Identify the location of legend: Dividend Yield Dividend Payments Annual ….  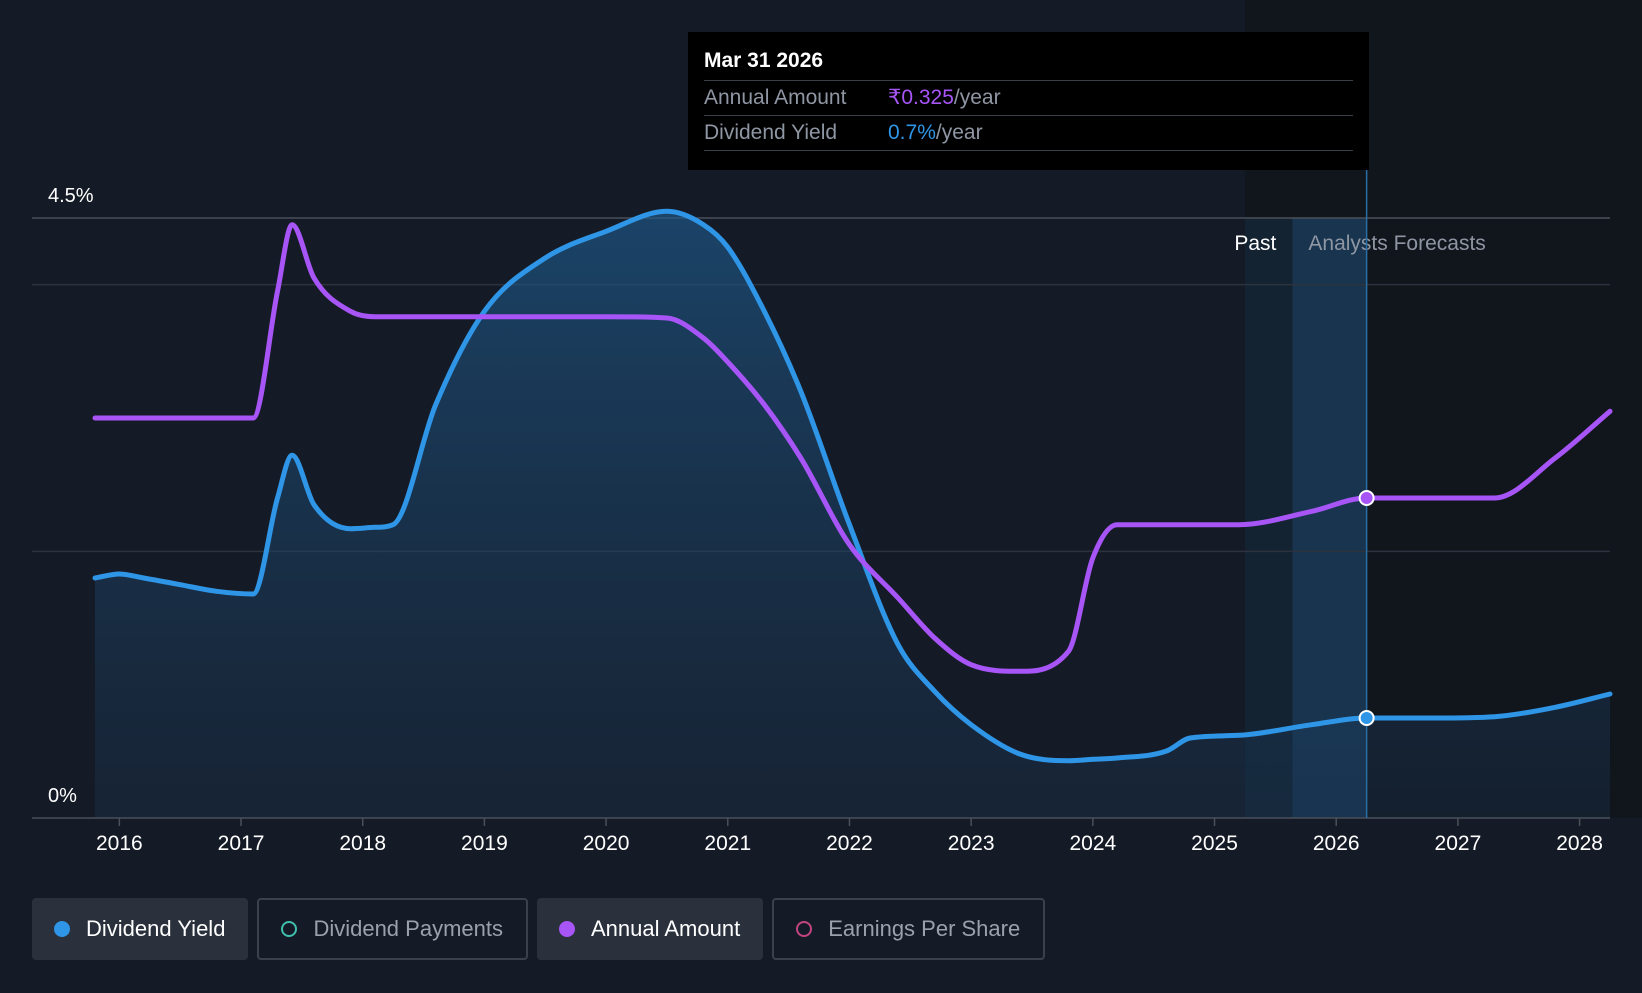
(539, 929).